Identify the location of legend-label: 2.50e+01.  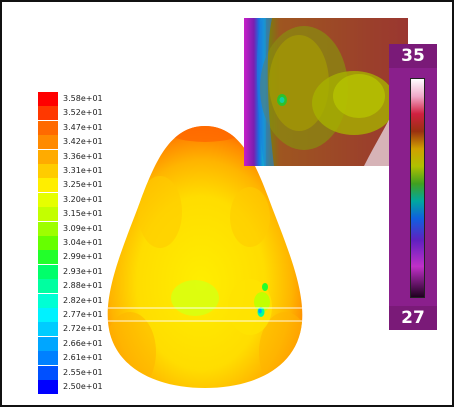
(83, 386).